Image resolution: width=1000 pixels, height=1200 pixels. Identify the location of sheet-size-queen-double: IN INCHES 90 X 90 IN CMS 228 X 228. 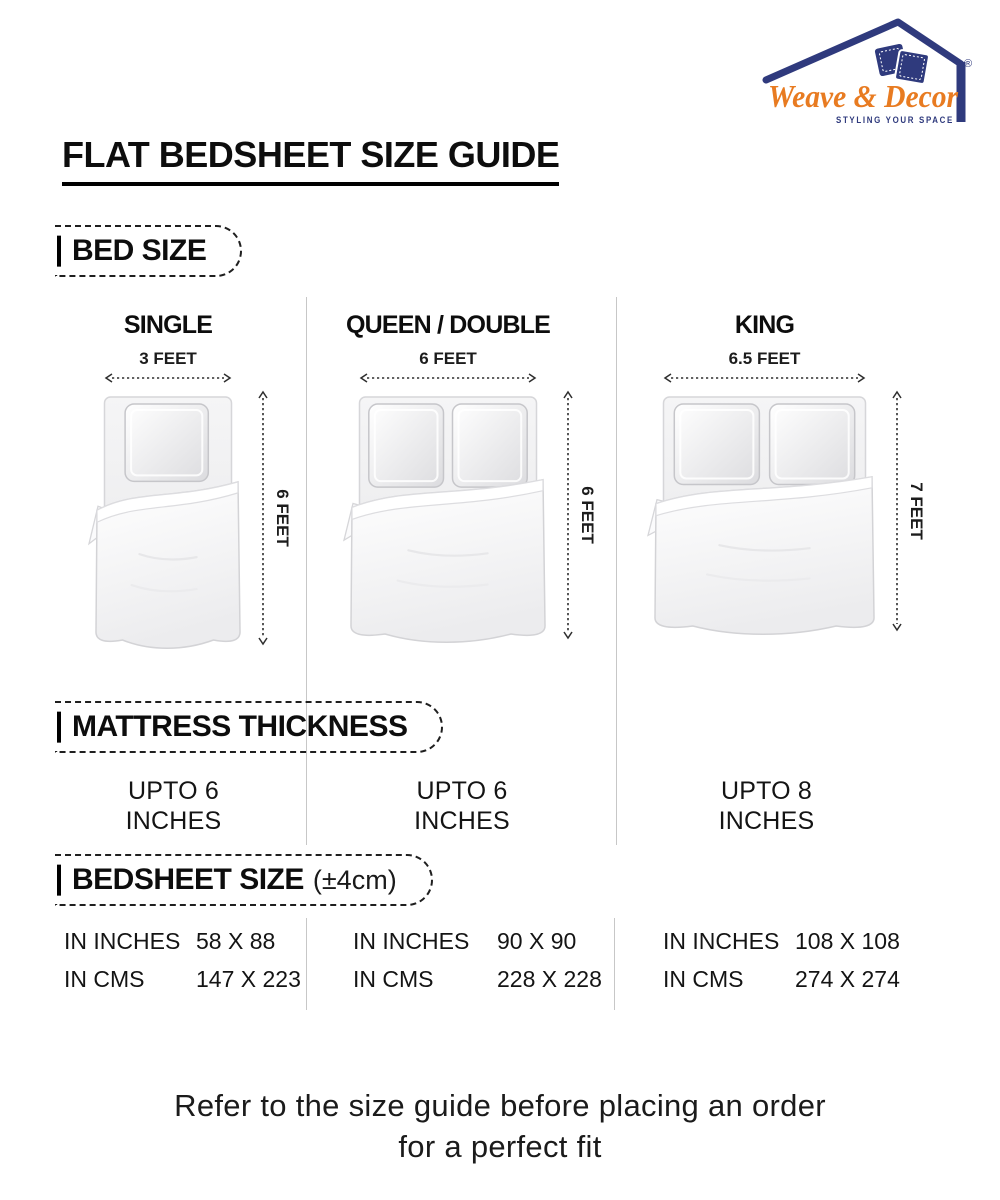
(477, 966).